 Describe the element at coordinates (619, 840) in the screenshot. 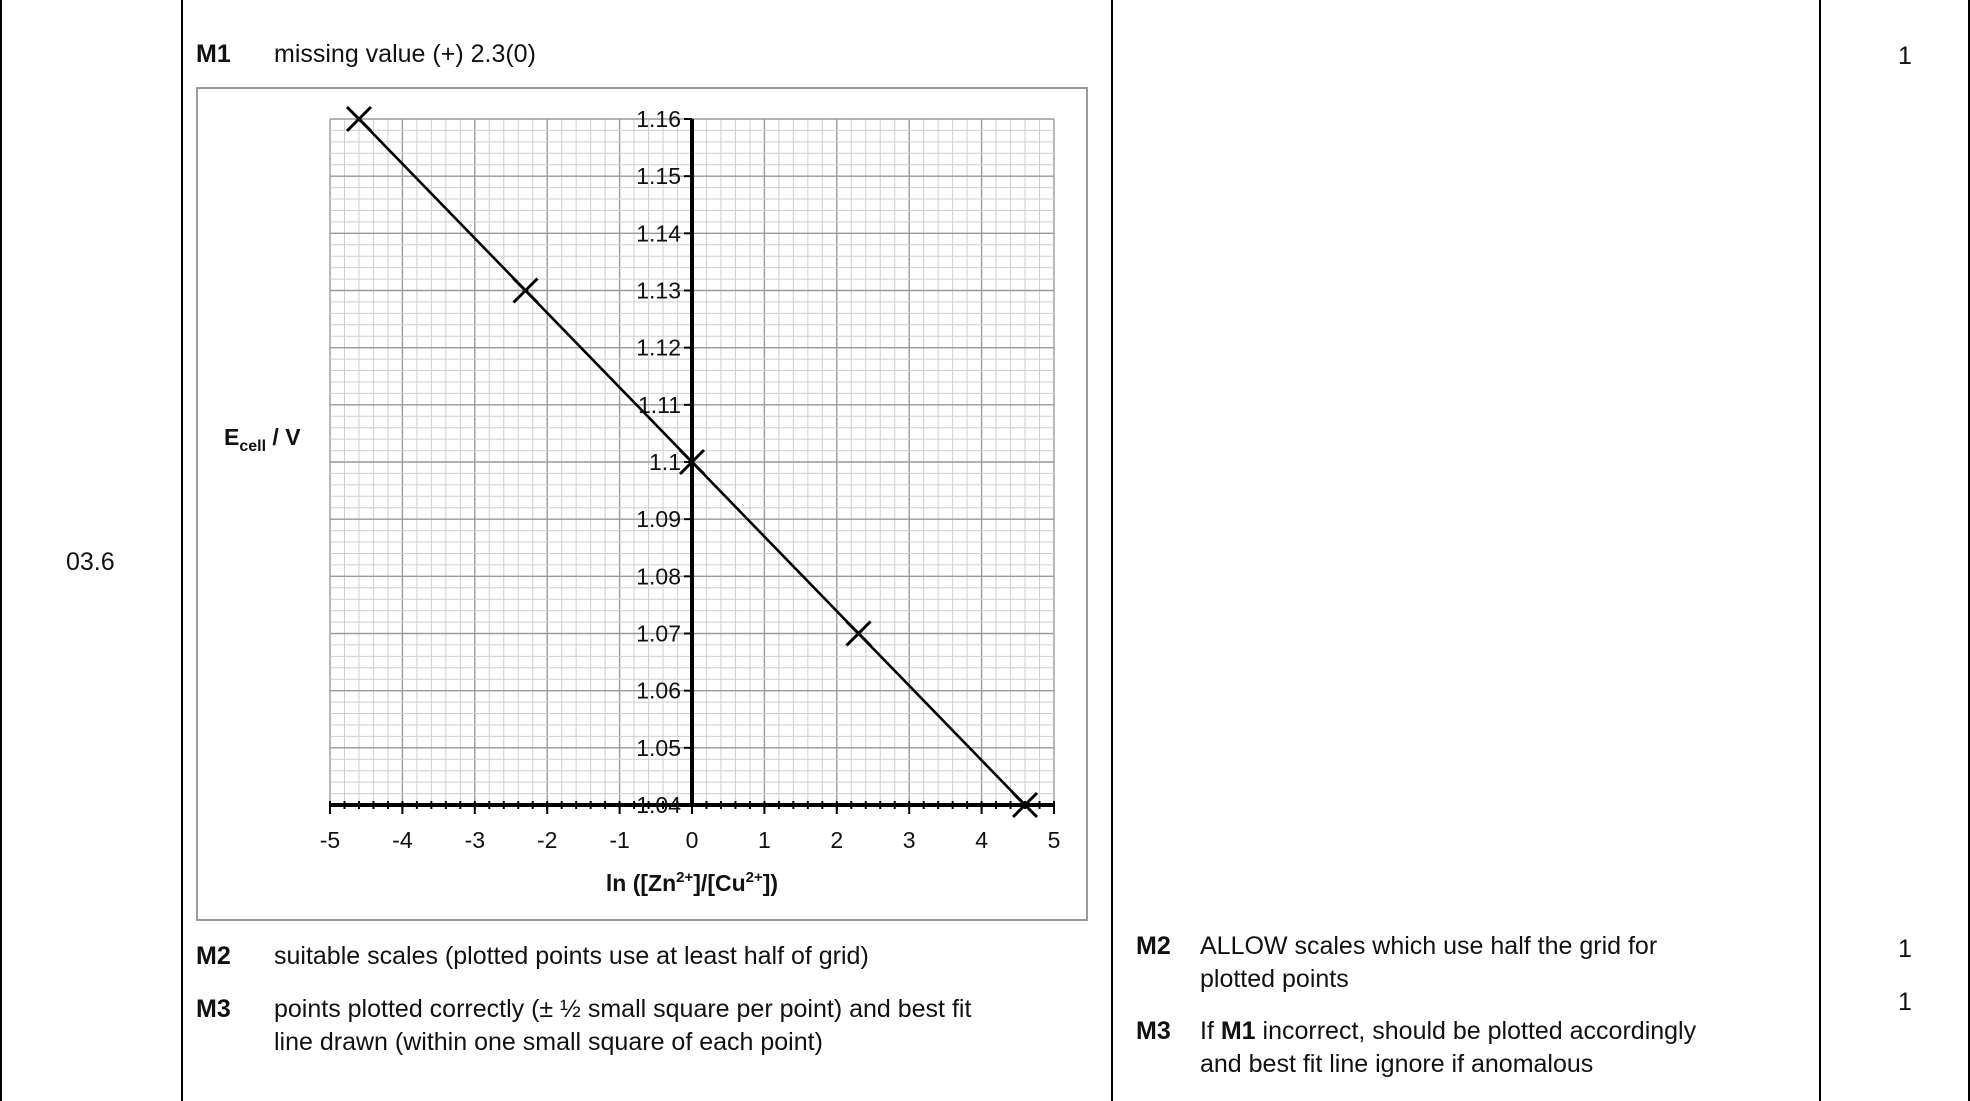

I see `x-tick-label: -1` at that location.